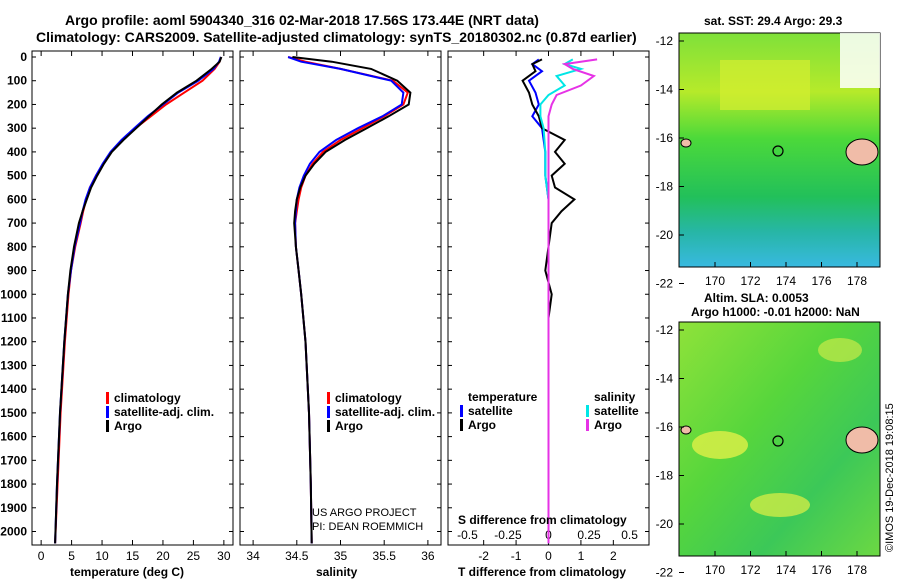 Image resolution: width=900 pixels, height=580 pixels. What do you see at coordinates (587, 411) in the screenshot?
I see `legend-s-satellite-swatch` at bounding box center [587, 411].